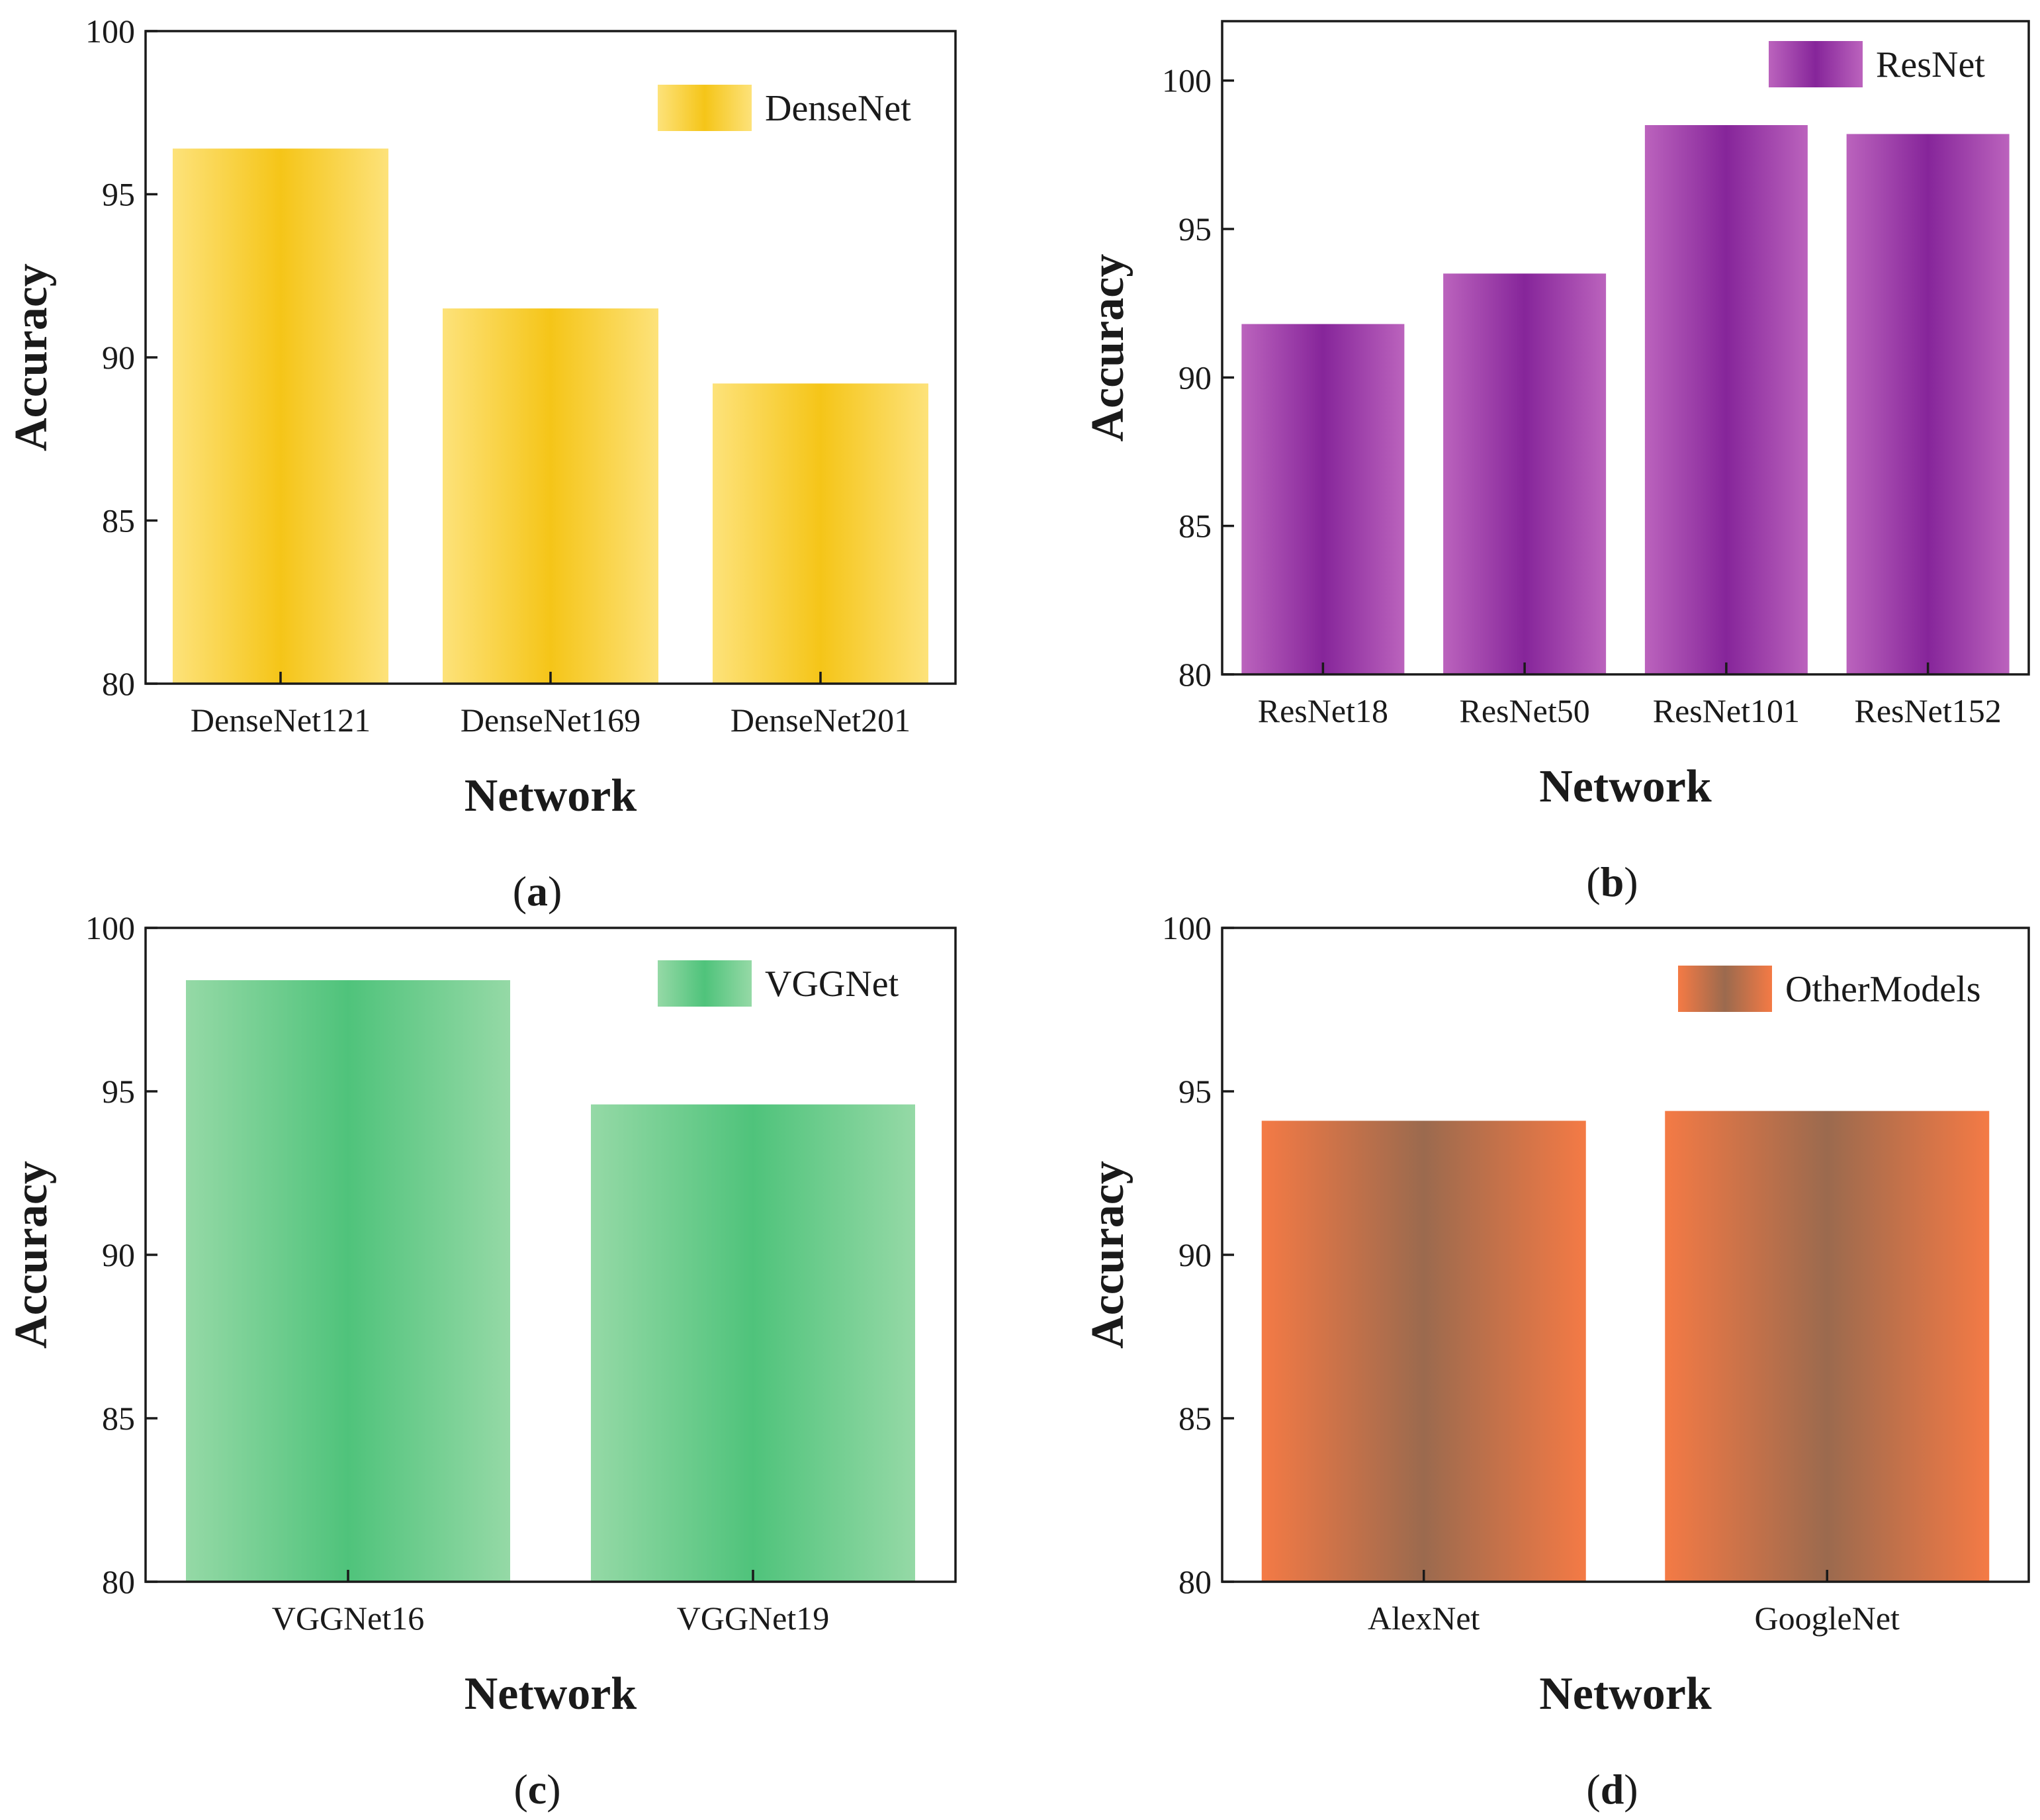 This screenshot has height=1820, width=2040. What do you see at coordinates (348, 1281) in the screenshot?
I see `bar-vggnet16` at bounding box center [348, 1281].